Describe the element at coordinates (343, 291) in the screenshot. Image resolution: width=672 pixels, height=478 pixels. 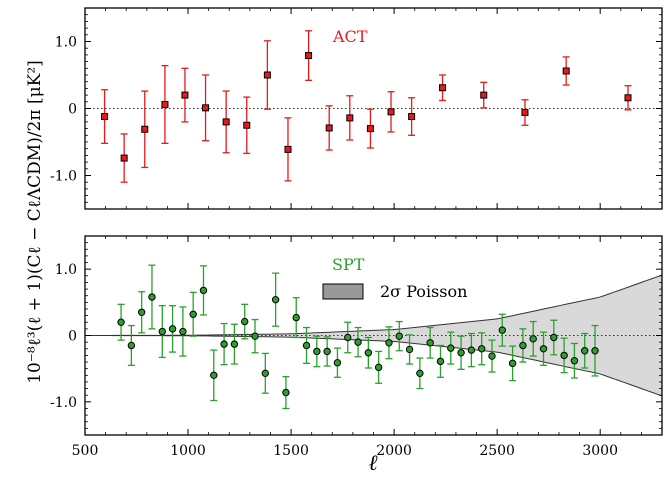
I see `legend-swatch` at that location.